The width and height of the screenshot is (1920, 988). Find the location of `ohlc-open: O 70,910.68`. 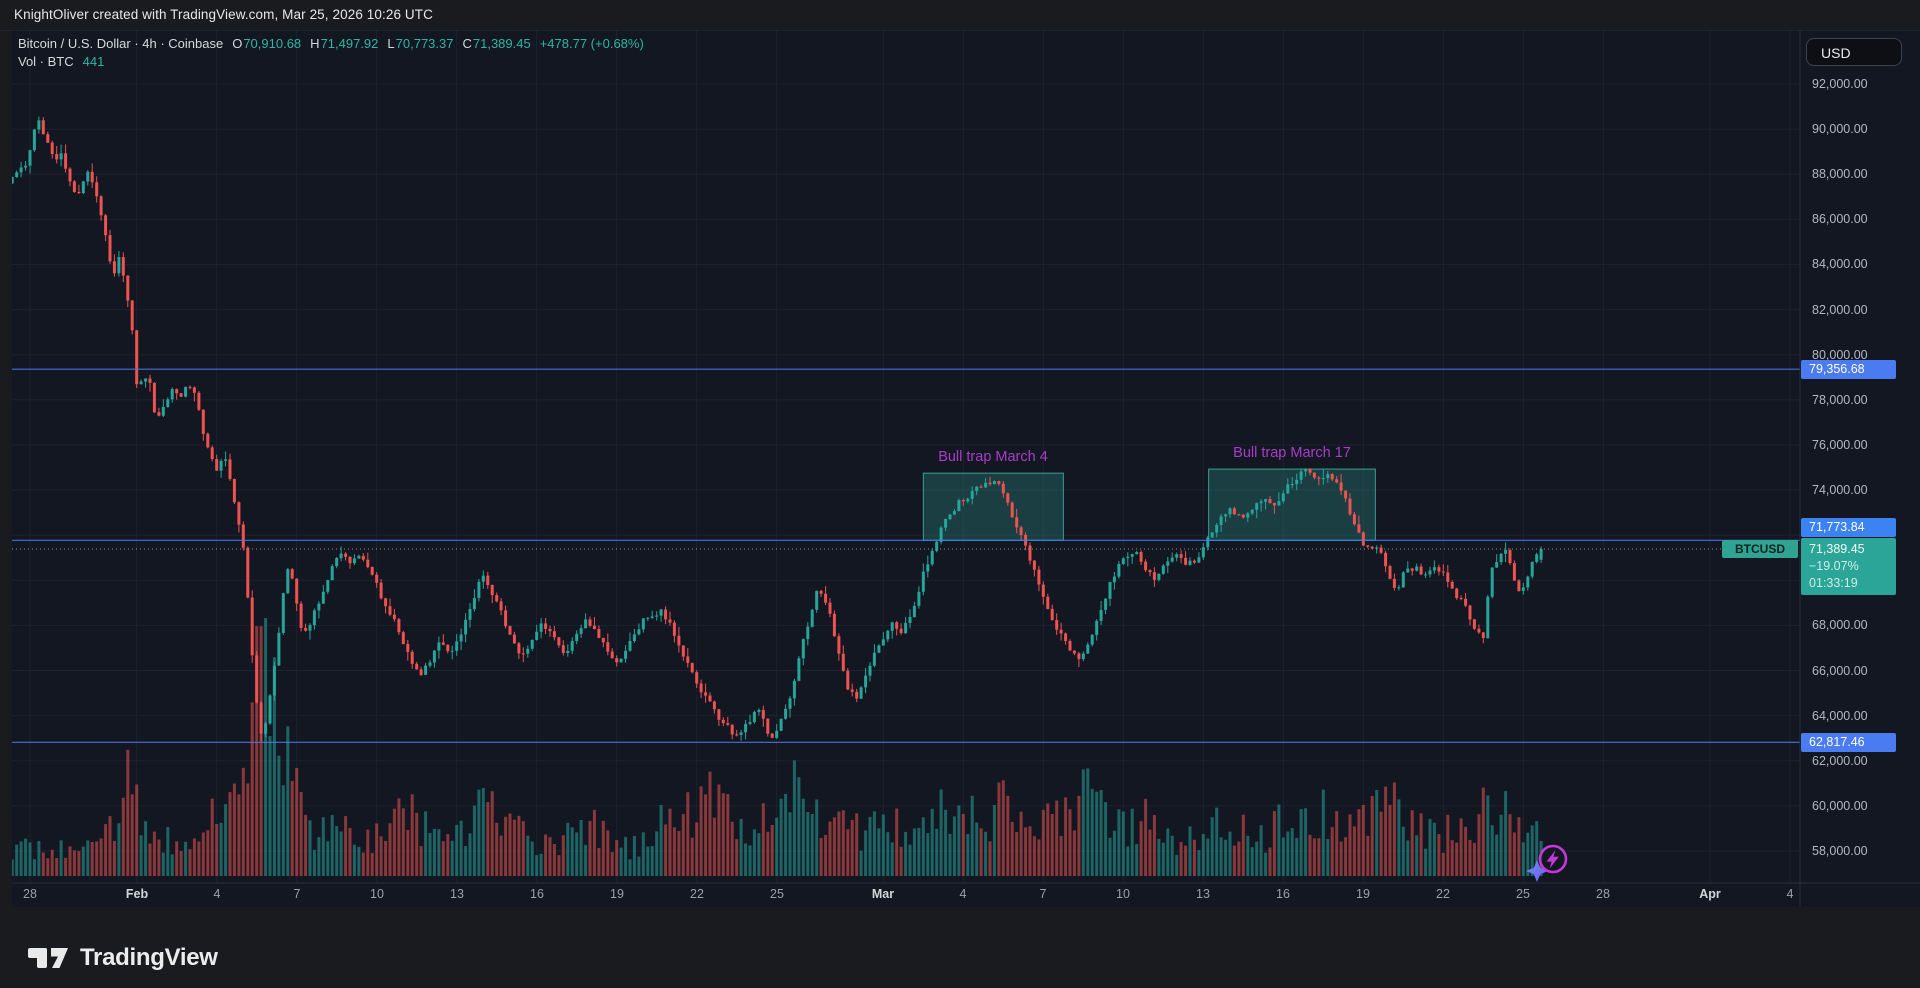

ohlc-open: O 70,910.68 is located at coordinates (267, 43).